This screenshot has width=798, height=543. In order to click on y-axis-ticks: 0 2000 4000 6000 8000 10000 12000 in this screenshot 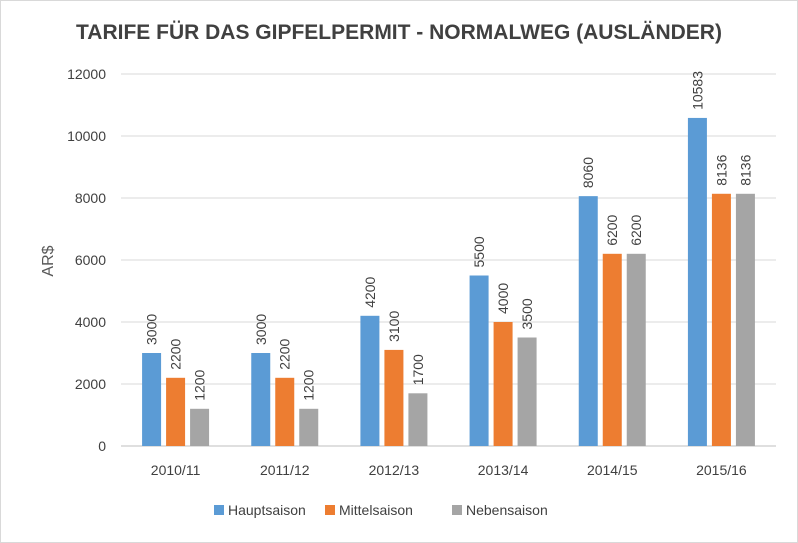, I will do `click(86, 260)`.